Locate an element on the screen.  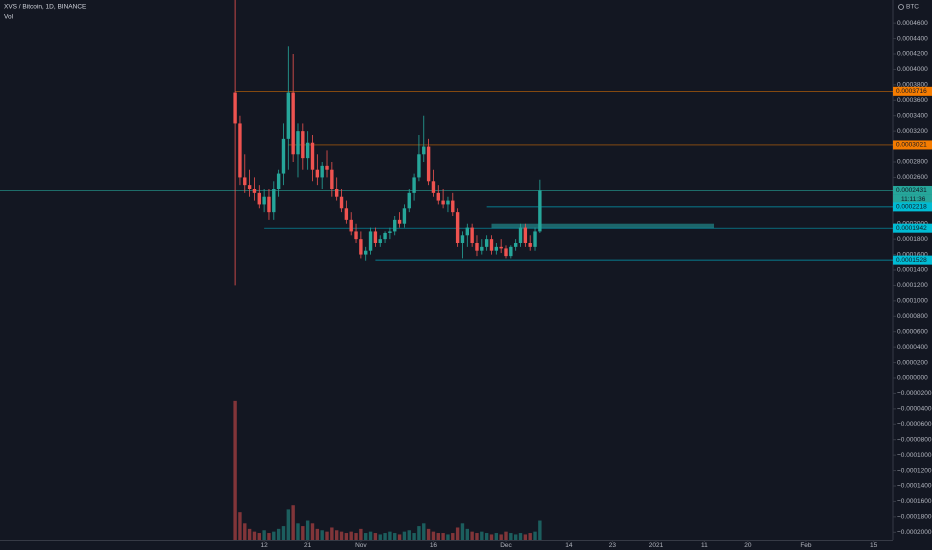
price-tag-label: 0.0002218 is located at coordinates (911, 207).